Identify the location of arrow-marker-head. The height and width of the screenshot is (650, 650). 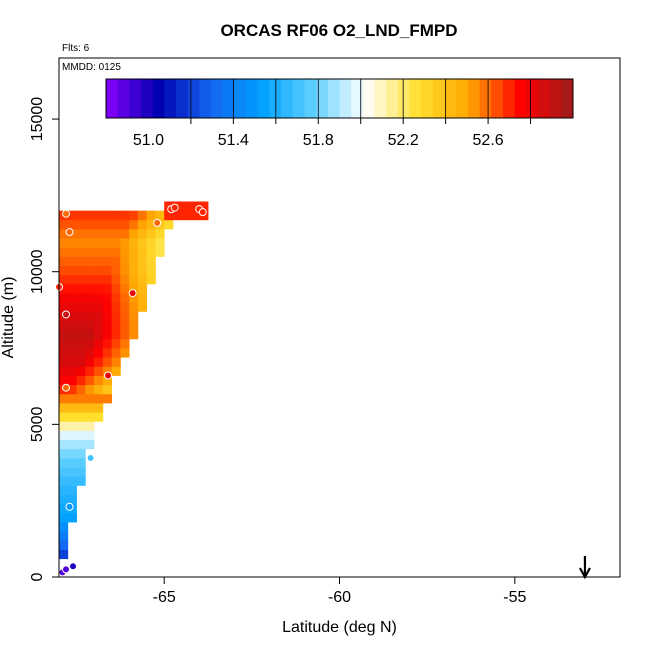
(584, 573).